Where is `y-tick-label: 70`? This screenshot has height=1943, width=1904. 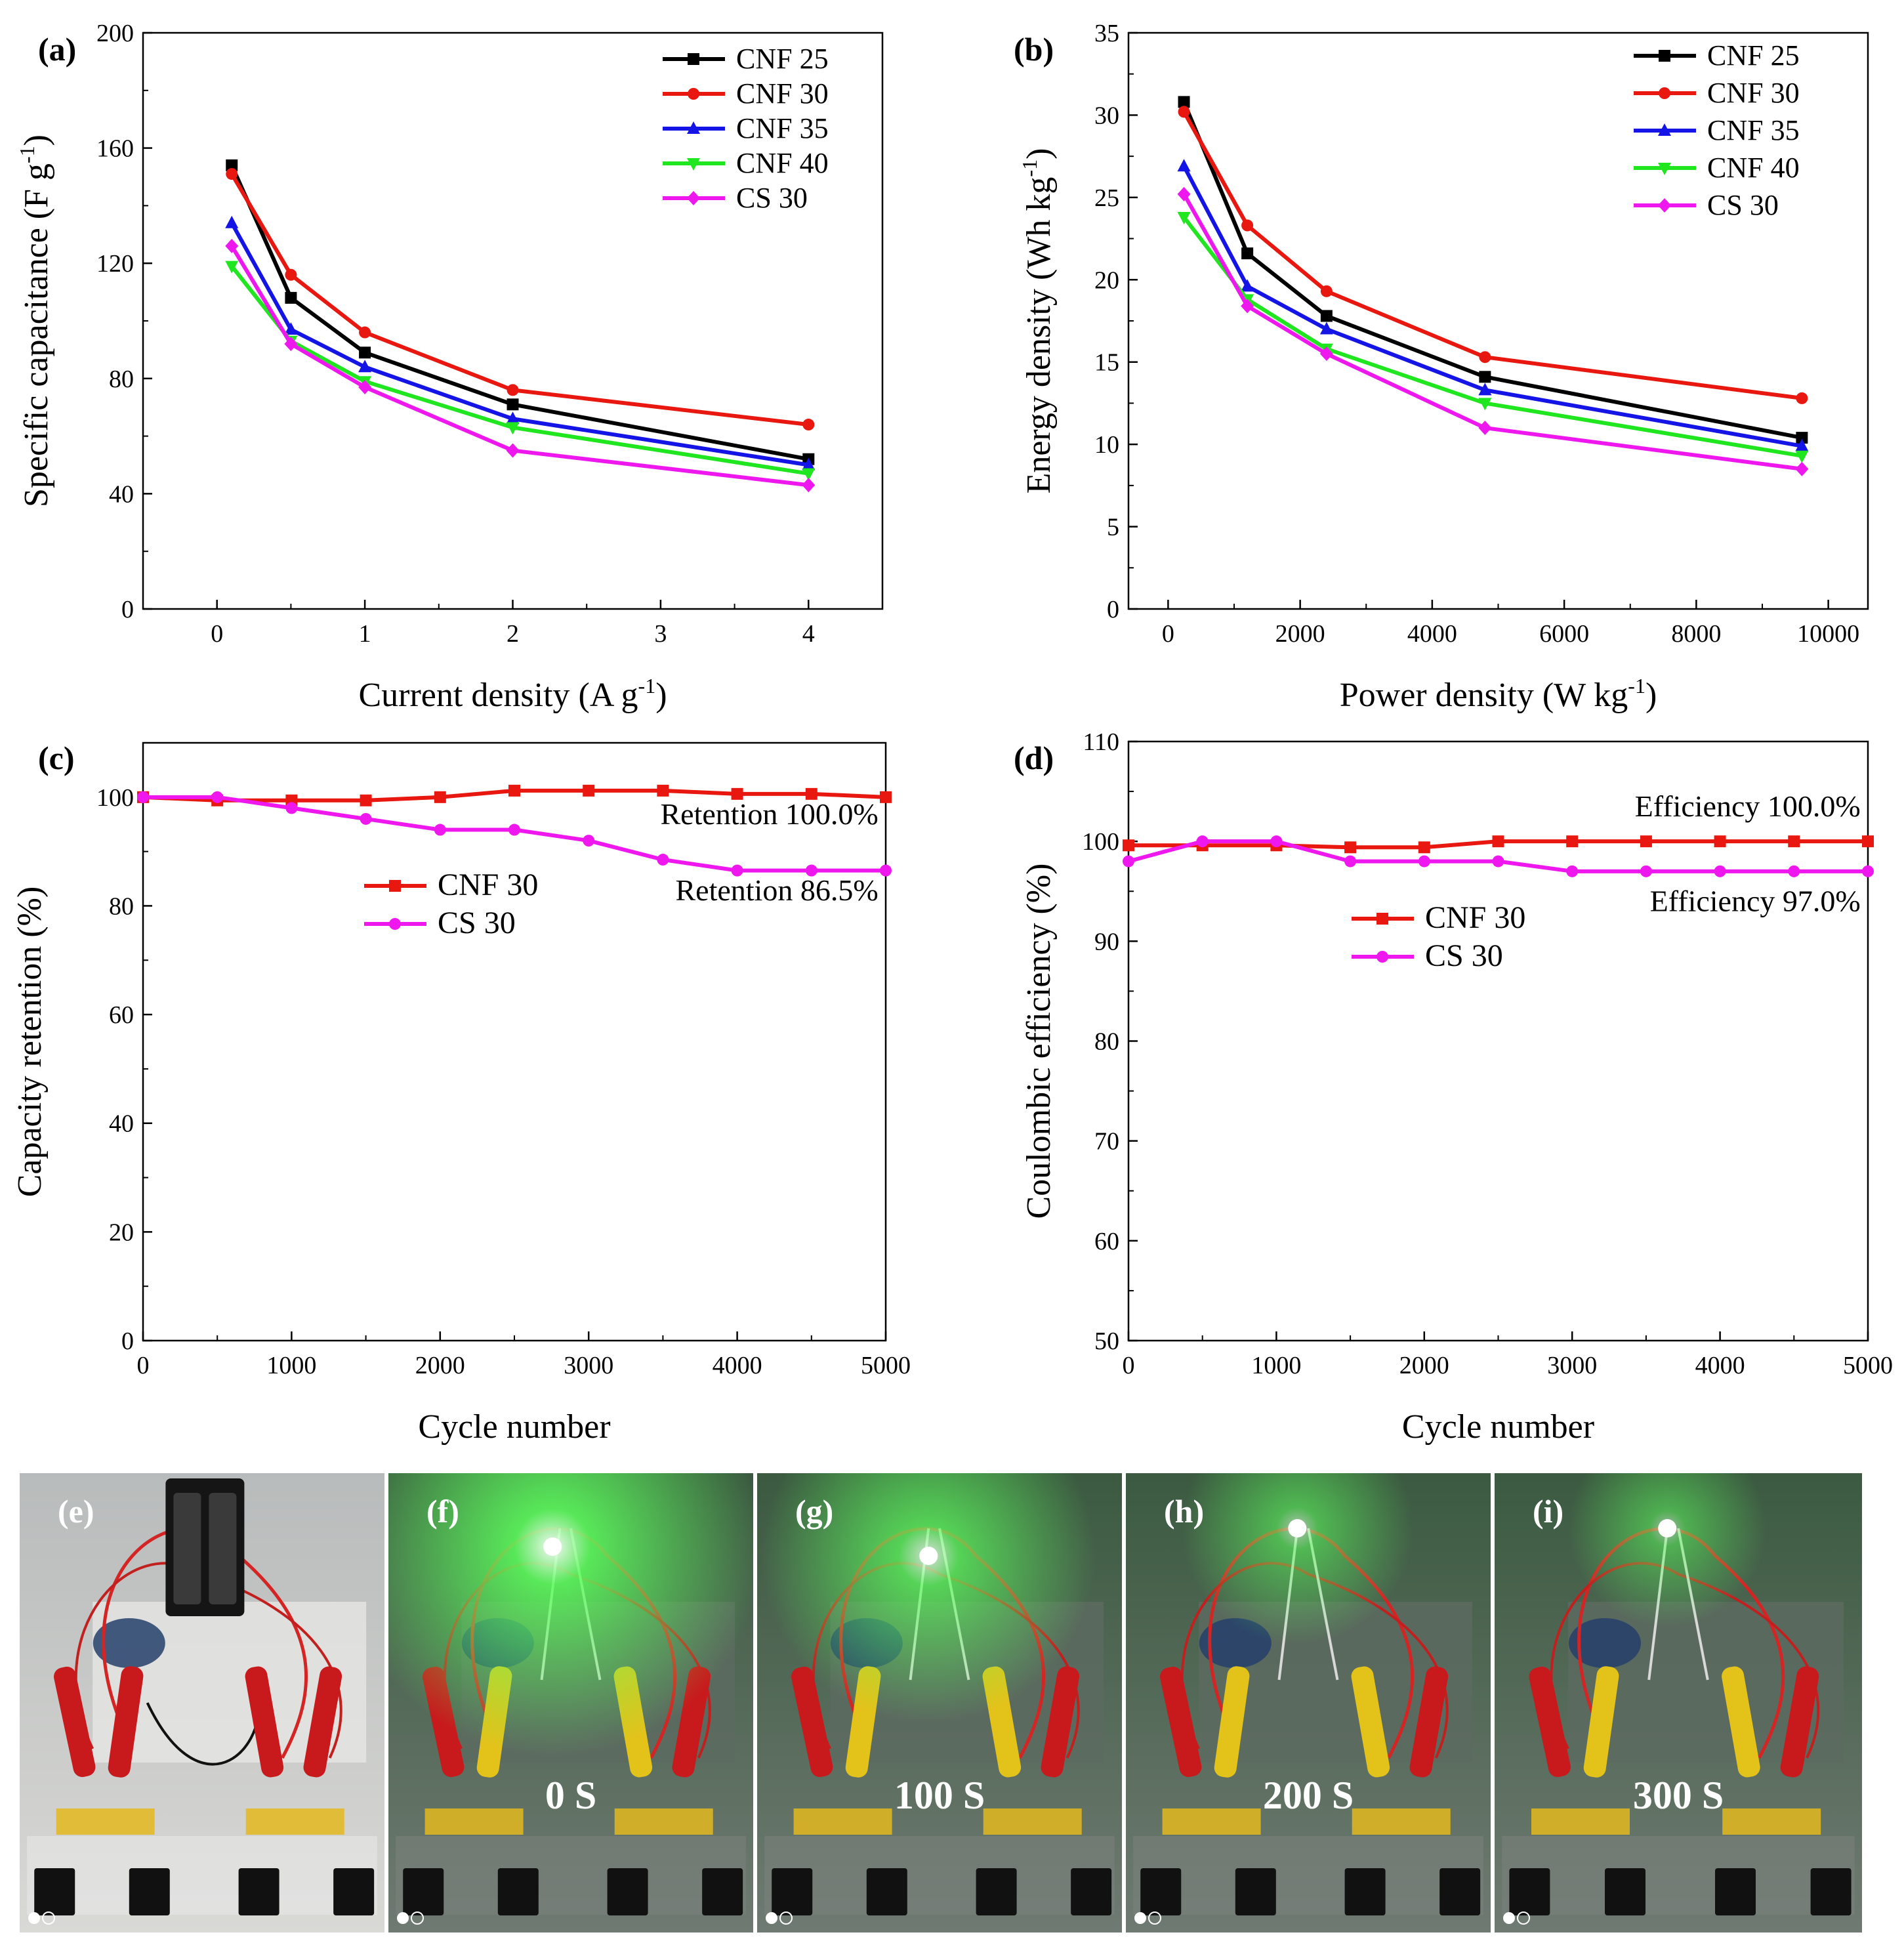 y-tick-label: 70 is located at coordinates (1106, 1142).